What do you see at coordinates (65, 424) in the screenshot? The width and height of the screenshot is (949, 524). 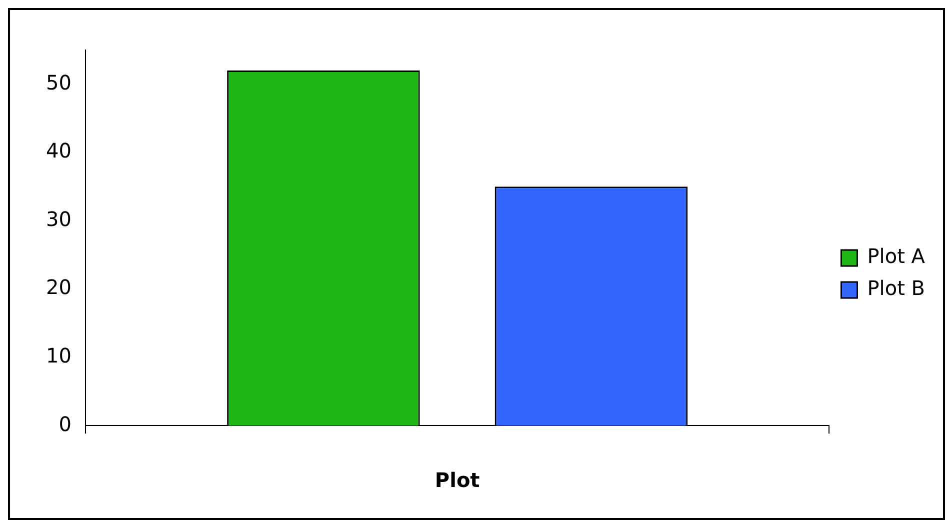 I see `y-tick-label: 0` at bounding box center [65, 424].